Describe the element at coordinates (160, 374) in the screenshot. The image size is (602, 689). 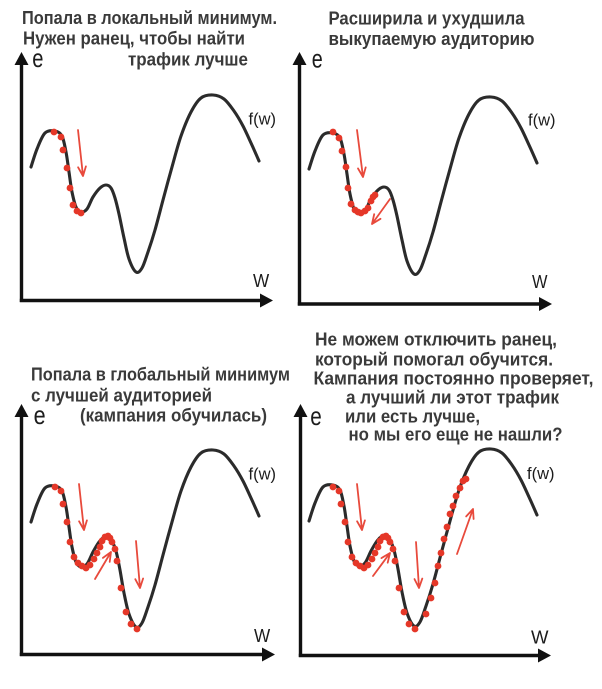
I see `svg-text: Попала в глобальный минимум` at that location.